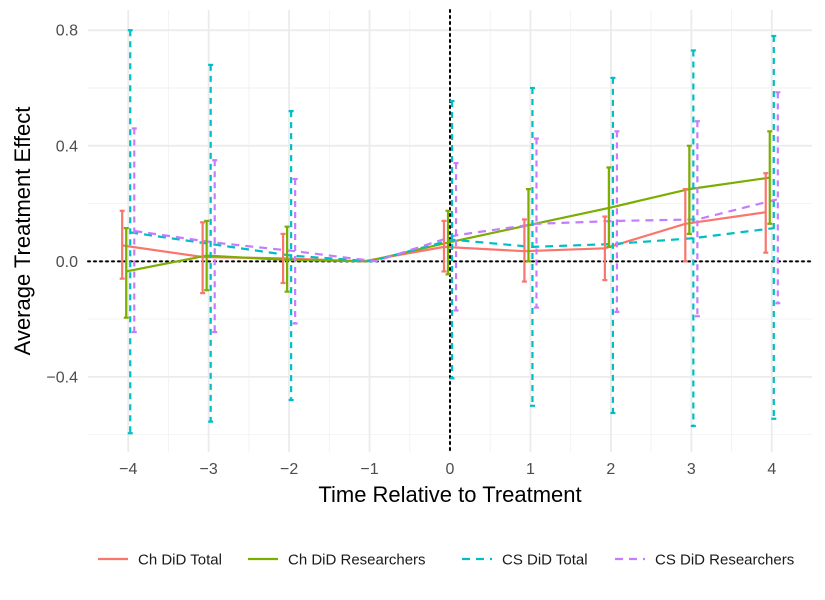 The height and width of the screenshot is (600, 825). What do you see at coordinates (724, 560) in the screenshot?
I see `legend-label: CS DiD Researchers` at bounding box center [724, 560].